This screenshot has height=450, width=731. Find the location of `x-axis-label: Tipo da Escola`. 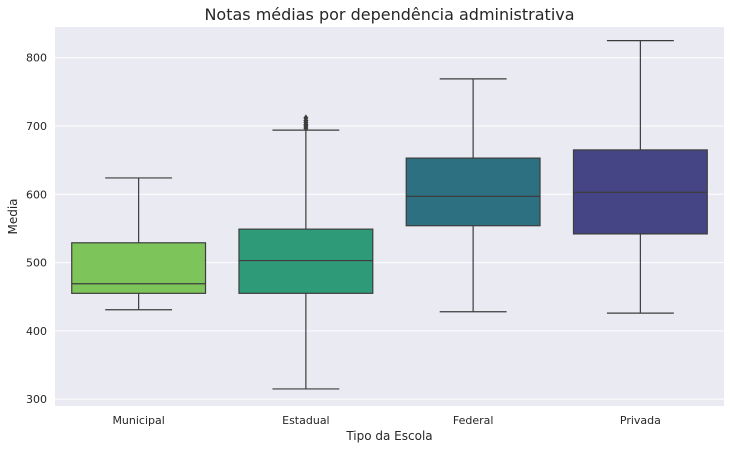

x-axis-label: Tipo da Escola is located at coordinates (388, 436).